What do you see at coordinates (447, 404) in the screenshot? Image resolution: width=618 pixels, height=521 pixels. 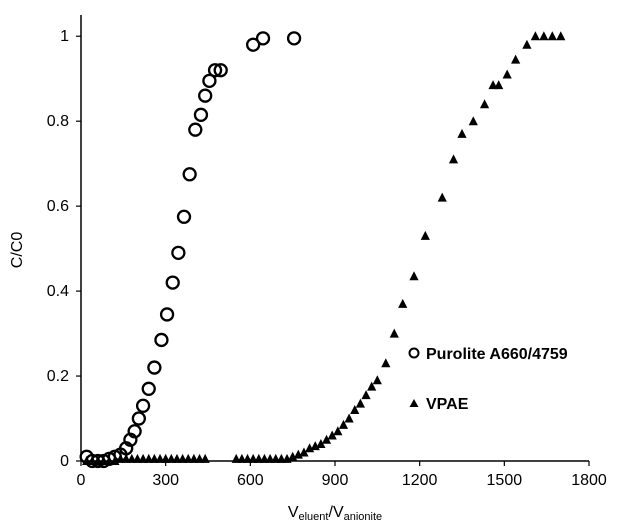 I see `legend-label-vpae: VPAE` at bounding box center [447, 404].